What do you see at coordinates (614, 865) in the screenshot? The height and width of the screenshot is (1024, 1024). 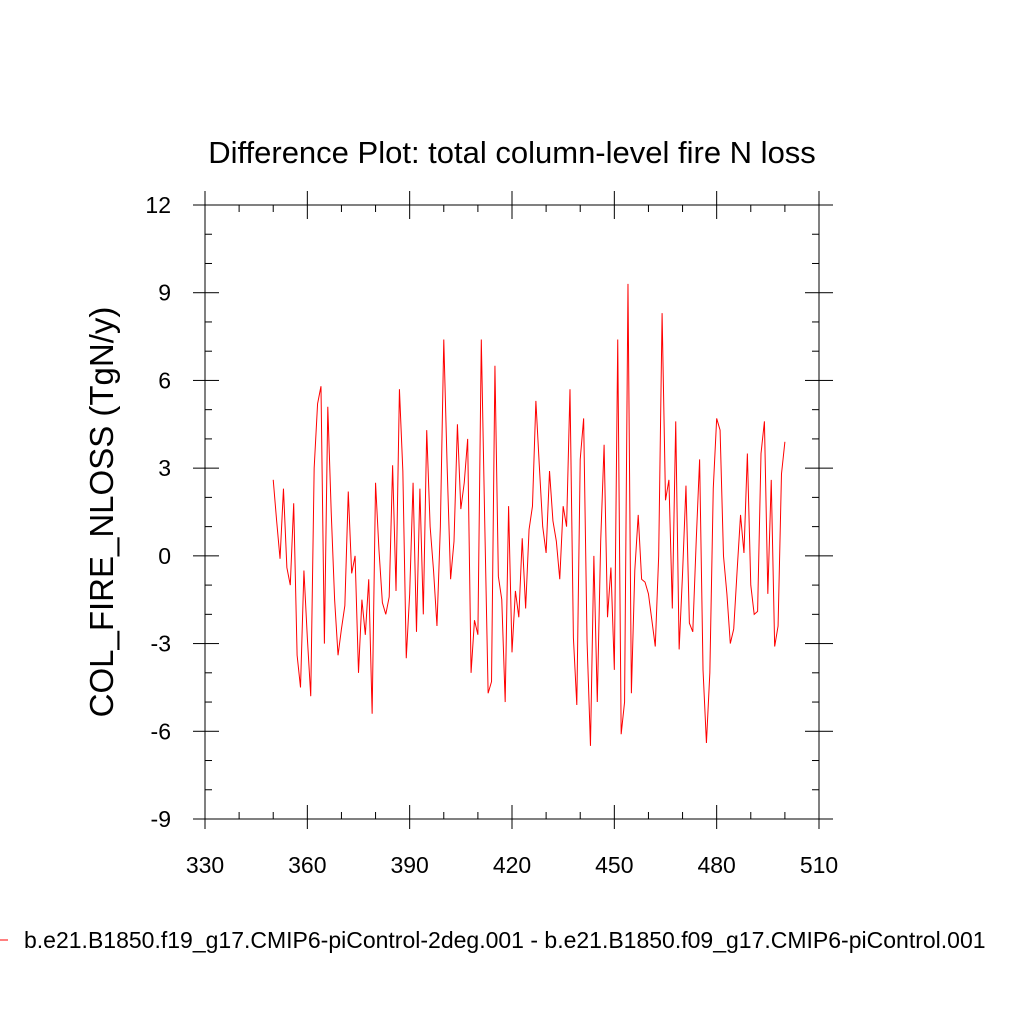 I see `x-tick-label: 450` at bounding box center [614, 865].